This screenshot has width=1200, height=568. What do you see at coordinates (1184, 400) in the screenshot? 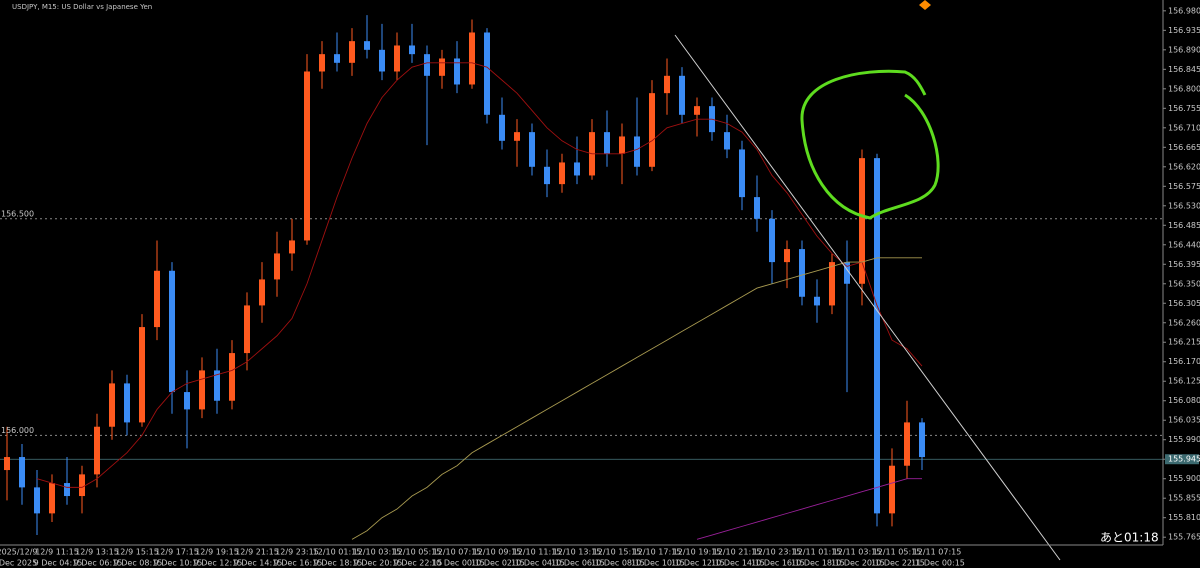
I see `y-tick-label: 156.080` at bounding box center [1184, 400].